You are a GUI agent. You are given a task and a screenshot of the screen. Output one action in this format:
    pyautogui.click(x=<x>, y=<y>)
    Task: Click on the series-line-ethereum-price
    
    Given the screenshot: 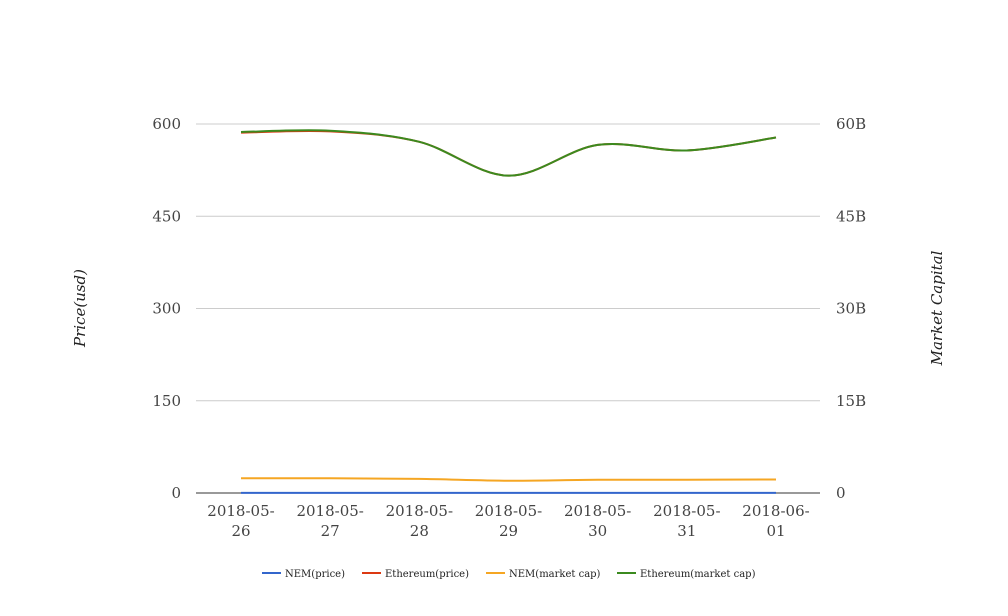 What is the action you would take?
    pyautogui.click(x=508, y=153)
    